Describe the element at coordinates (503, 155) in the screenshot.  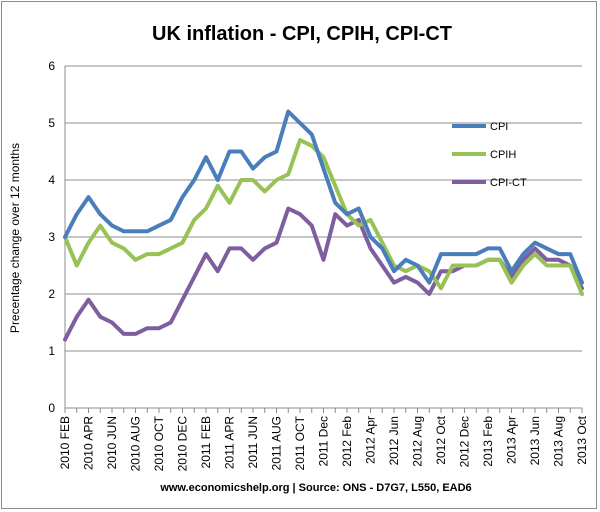
I see `legend-label: CPIH` at that location.